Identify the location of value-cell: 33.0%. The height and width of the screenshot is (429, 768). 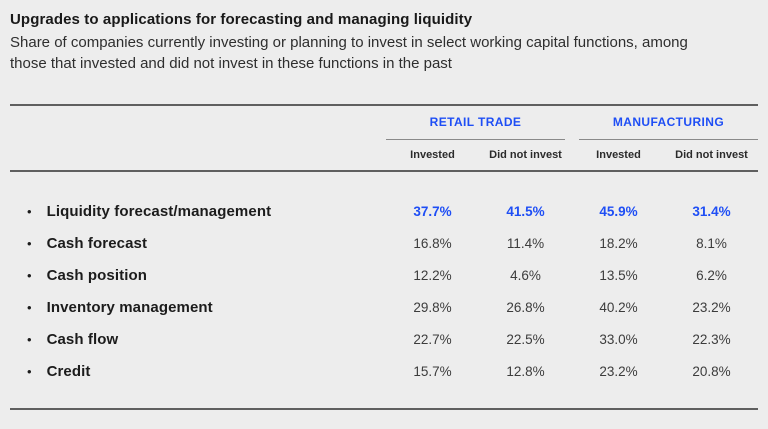
(618, 339).